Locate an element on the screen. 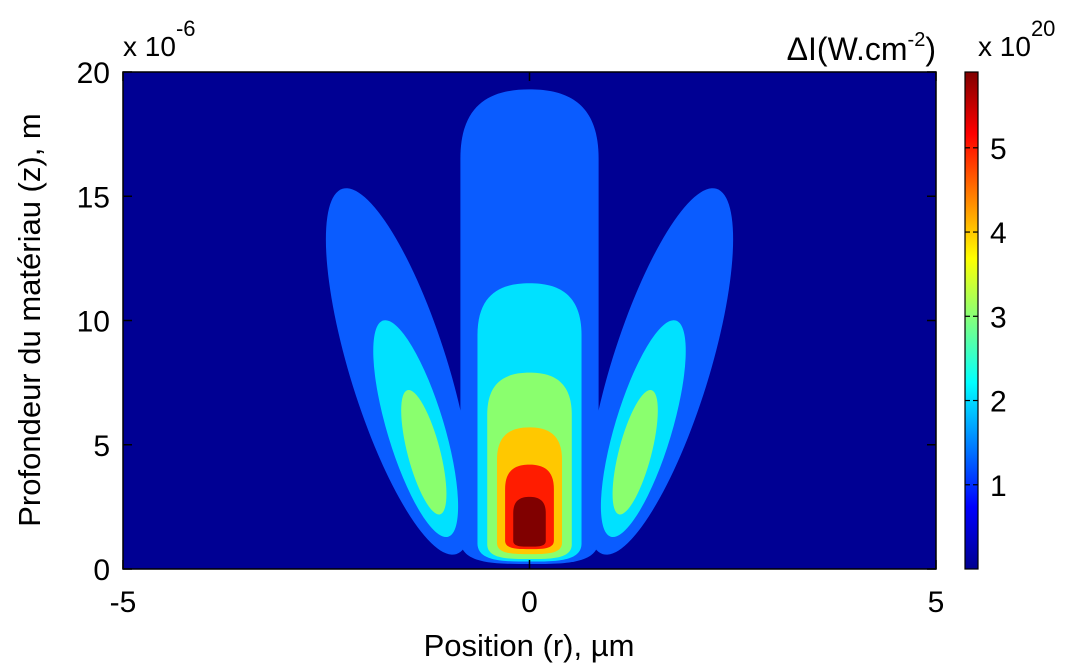 The height and width of the screenshot is (668, 1074). y-multiplier: x 10-6 is located at coordinates (159, 39).